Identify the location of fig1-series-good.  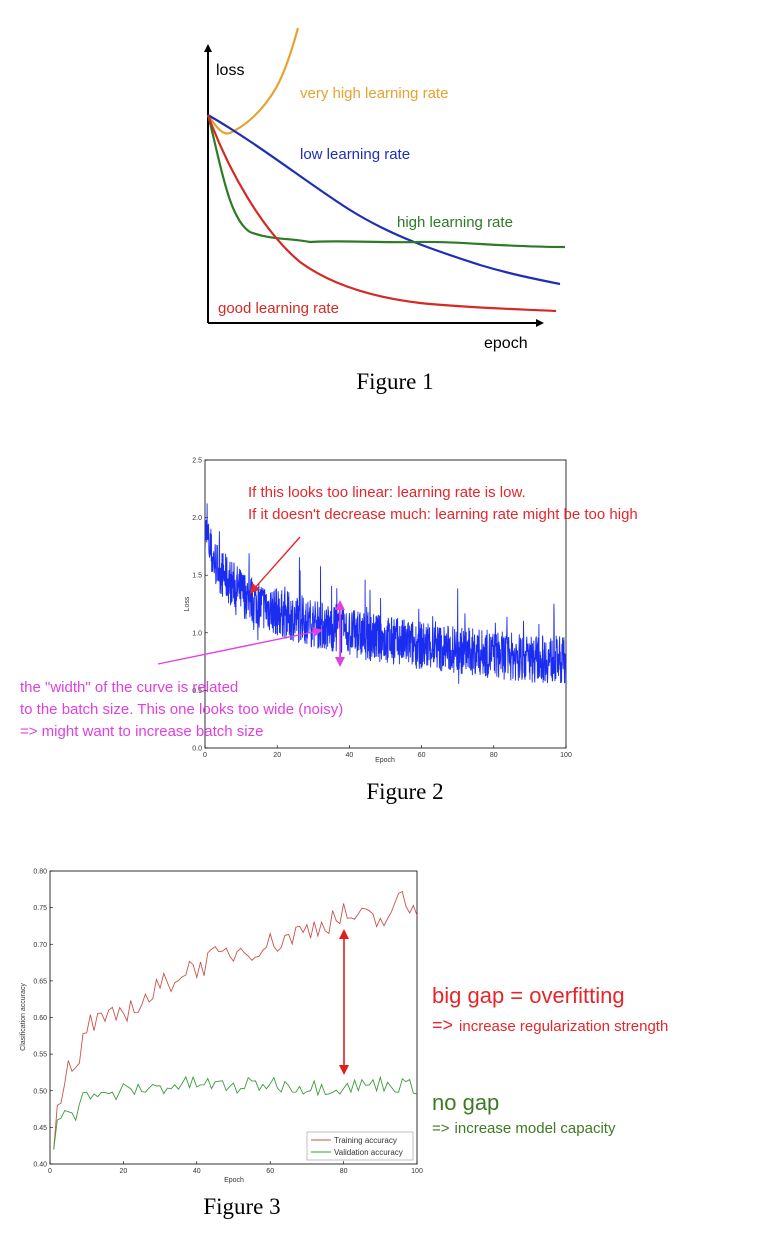
(381, 213).